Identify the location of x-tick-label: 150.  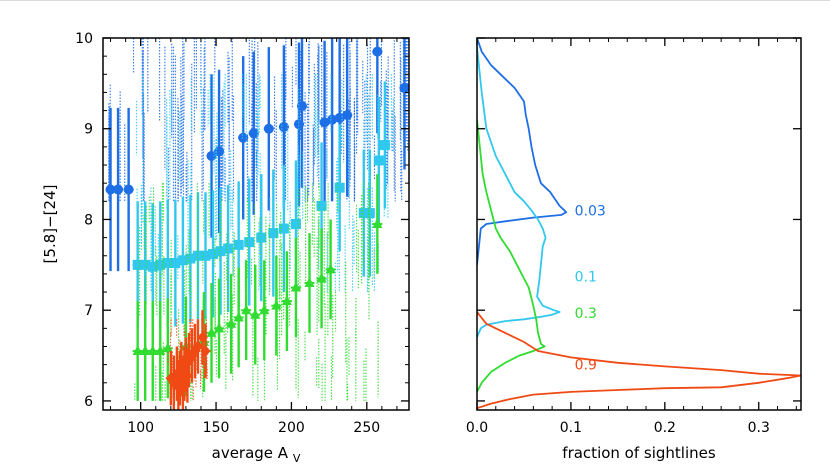
(216, 428).